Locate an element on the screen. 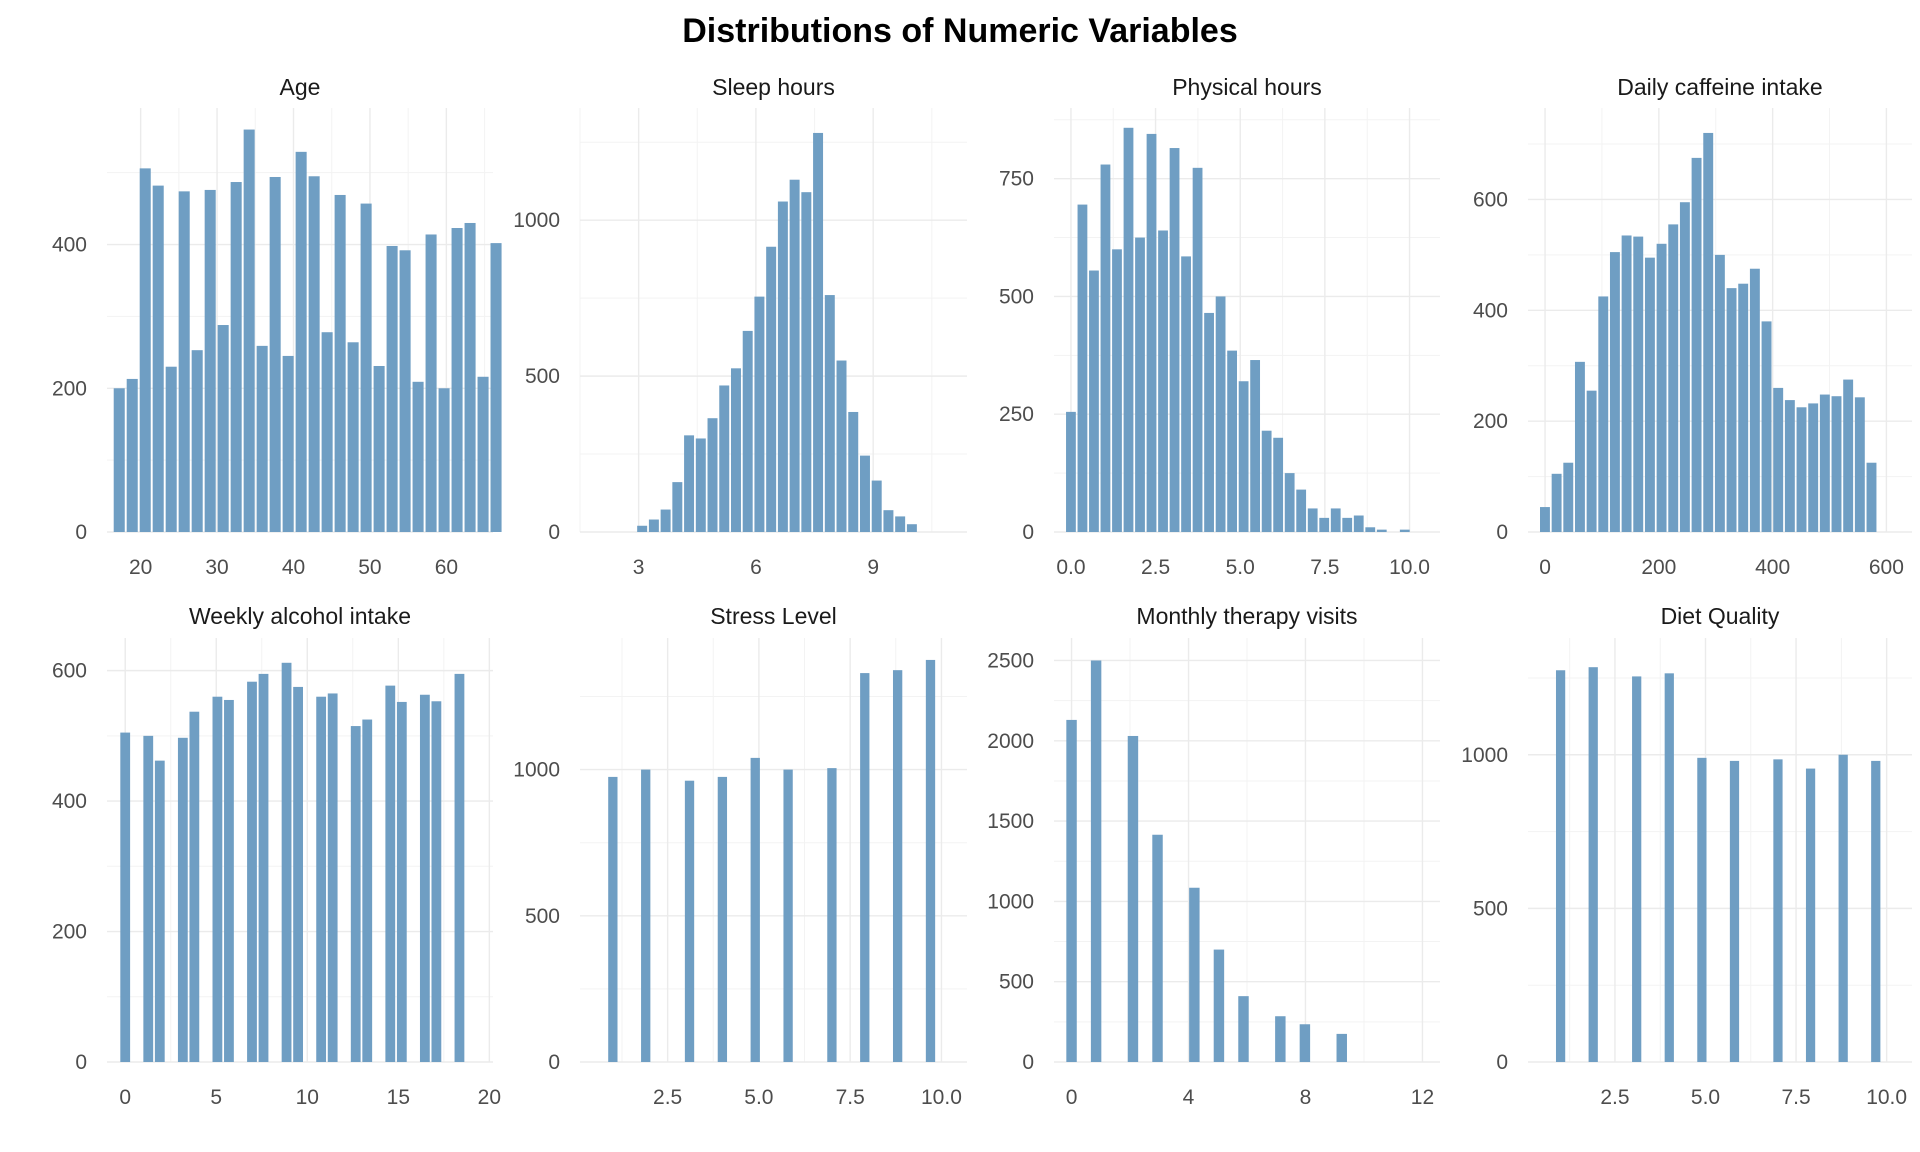 The width and height of the screenshot is (1920, 1152). y-tick-label: 250 is located at coordinates (1016, 414).